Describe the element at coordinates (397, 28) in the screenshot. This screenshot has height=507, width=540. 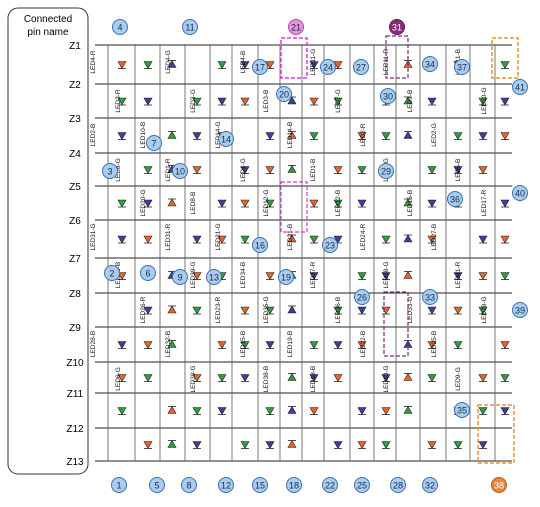
I see `badge-number: 31` at that location.